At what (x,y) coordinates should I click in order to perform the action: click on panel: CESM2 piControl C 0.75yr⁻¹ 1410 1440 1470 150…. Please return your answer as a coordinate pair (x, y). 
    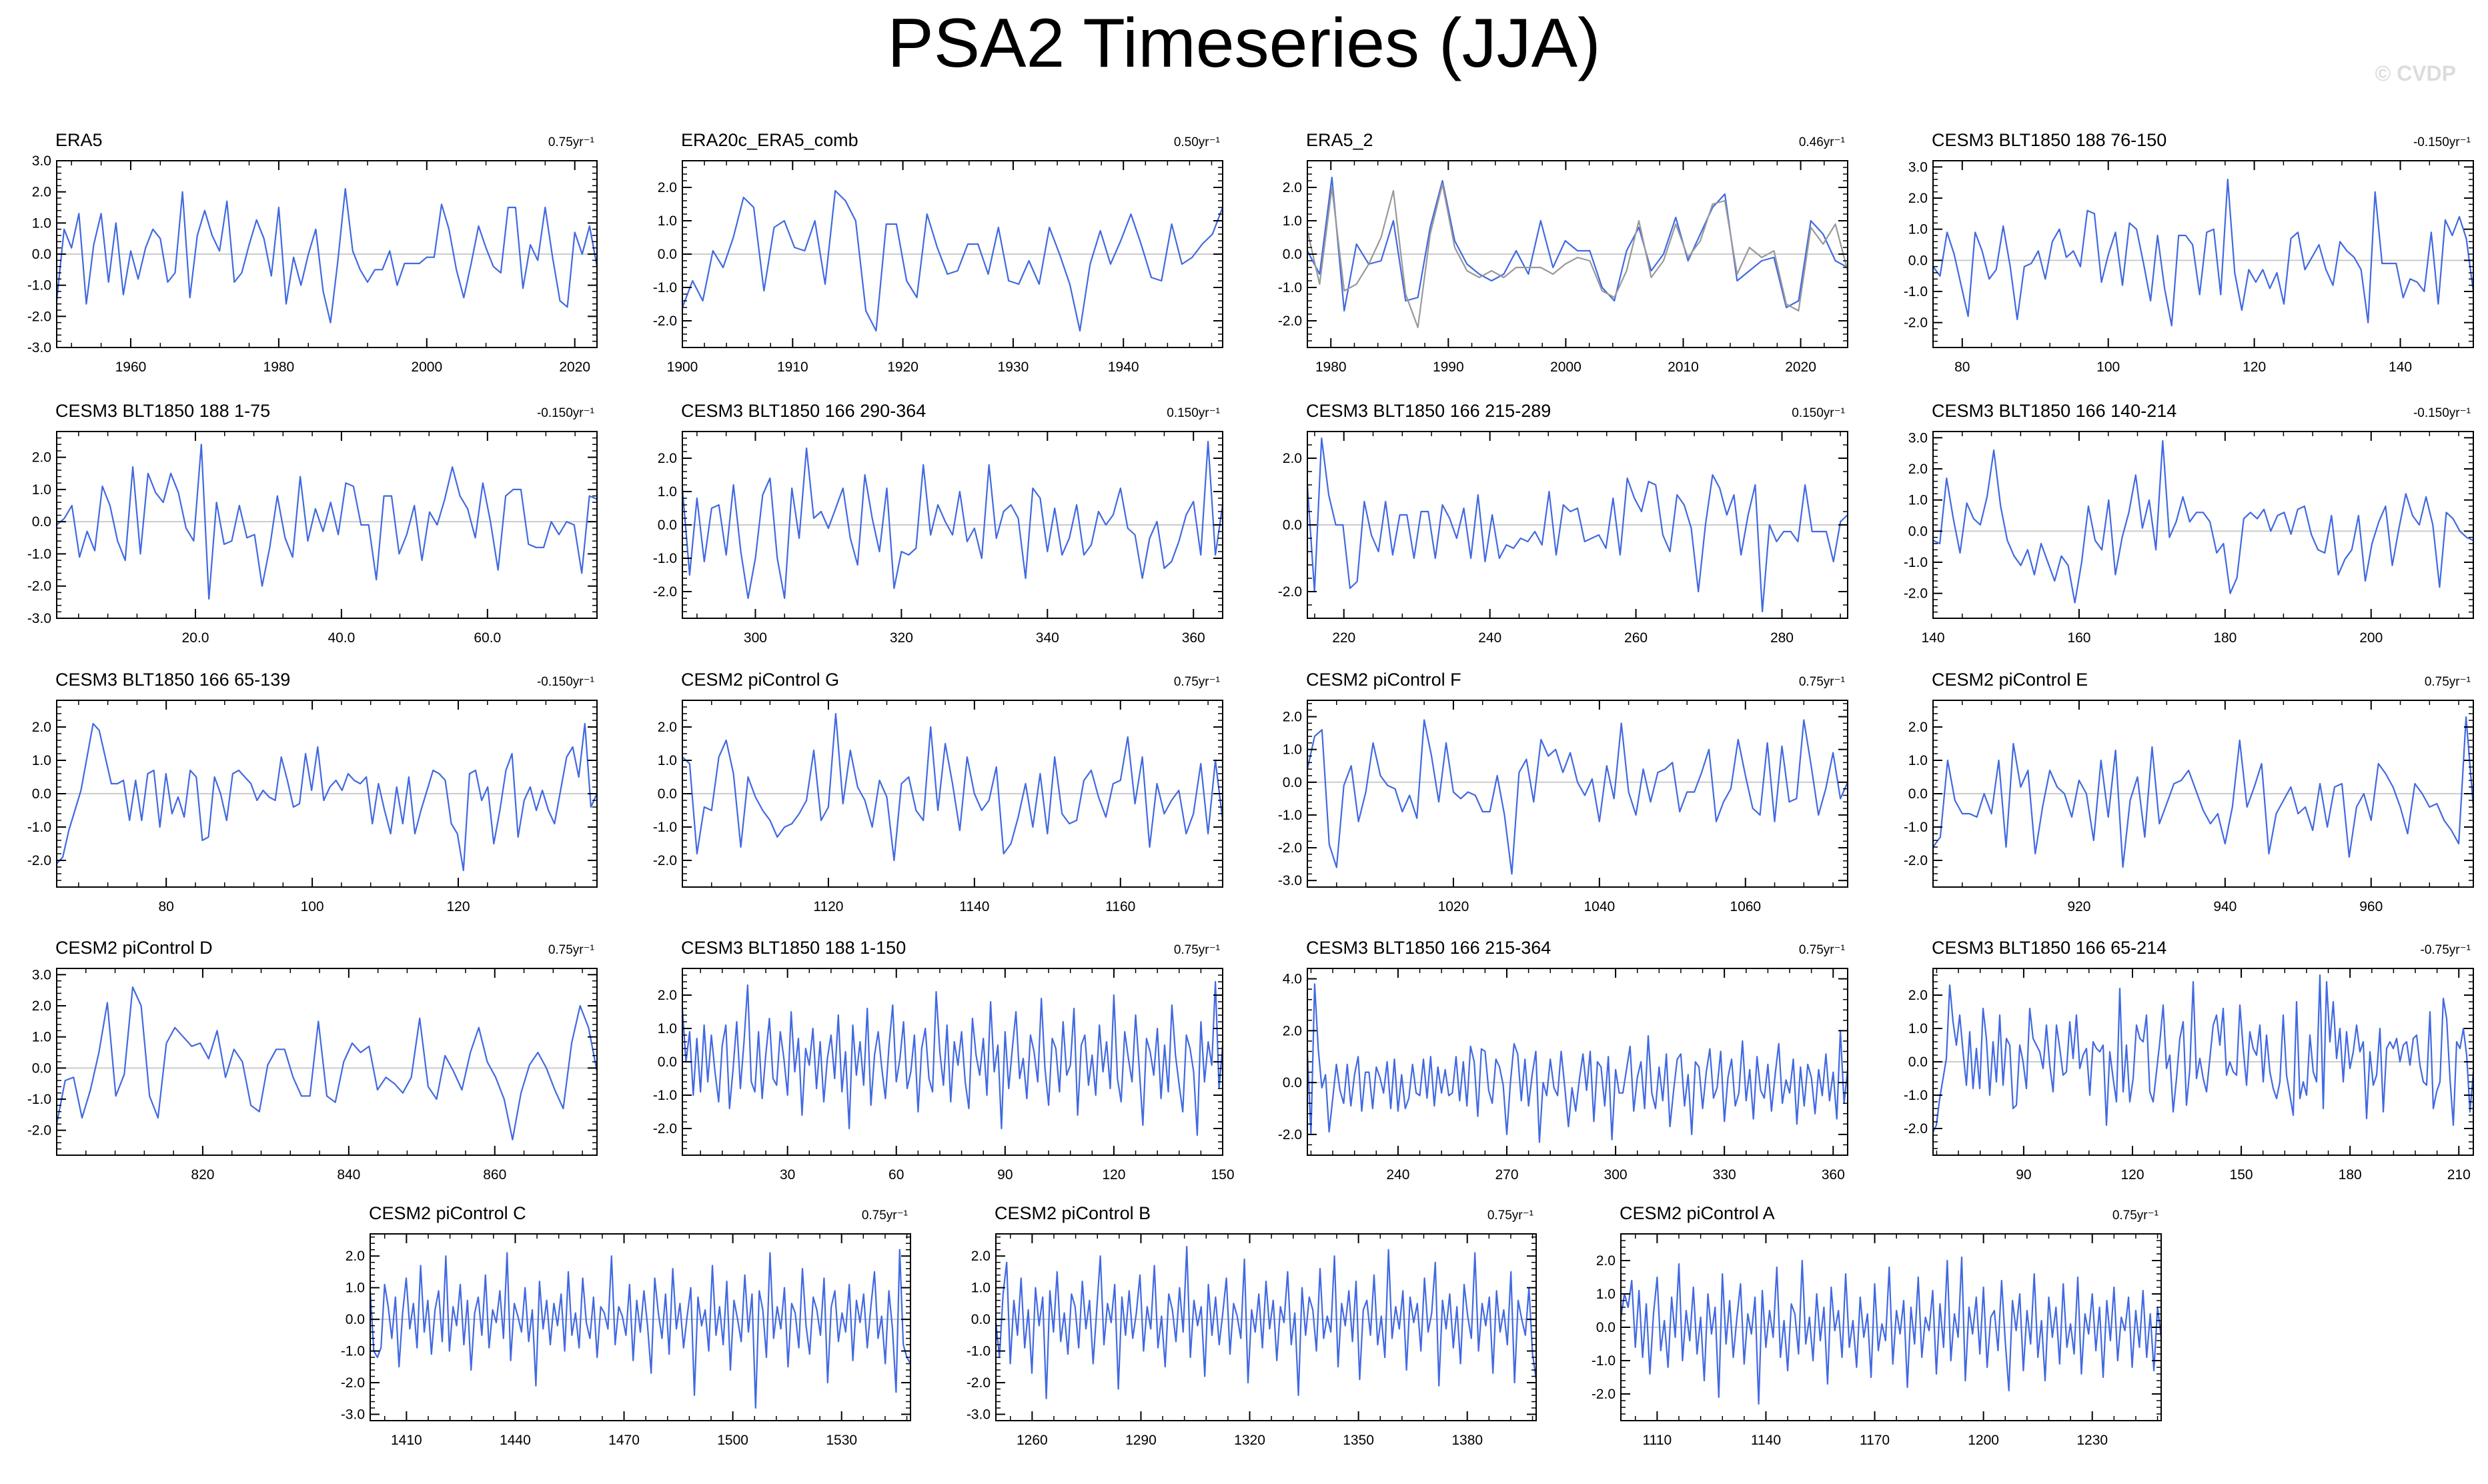
    Looking at the image, I should click on (626, 1325).